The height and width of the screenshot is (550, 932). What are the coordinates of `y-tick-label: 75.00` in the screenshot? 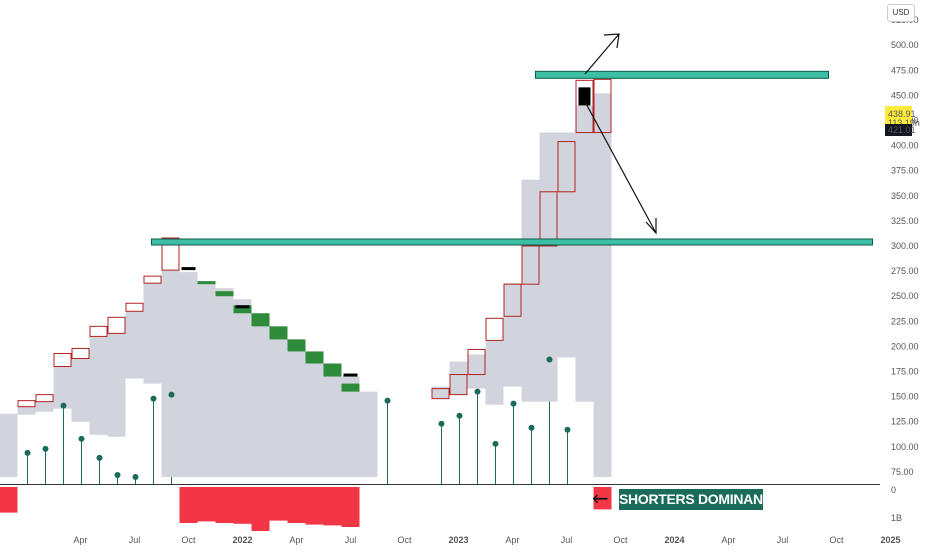 It's located at (902, 472).